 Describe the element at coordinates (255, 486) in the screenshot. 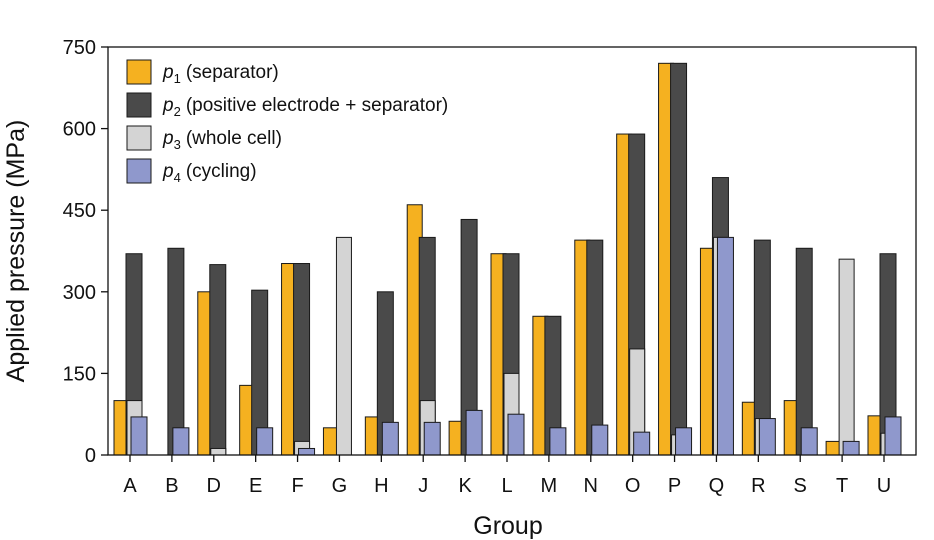

I see `x-tick-label: E` at that location.